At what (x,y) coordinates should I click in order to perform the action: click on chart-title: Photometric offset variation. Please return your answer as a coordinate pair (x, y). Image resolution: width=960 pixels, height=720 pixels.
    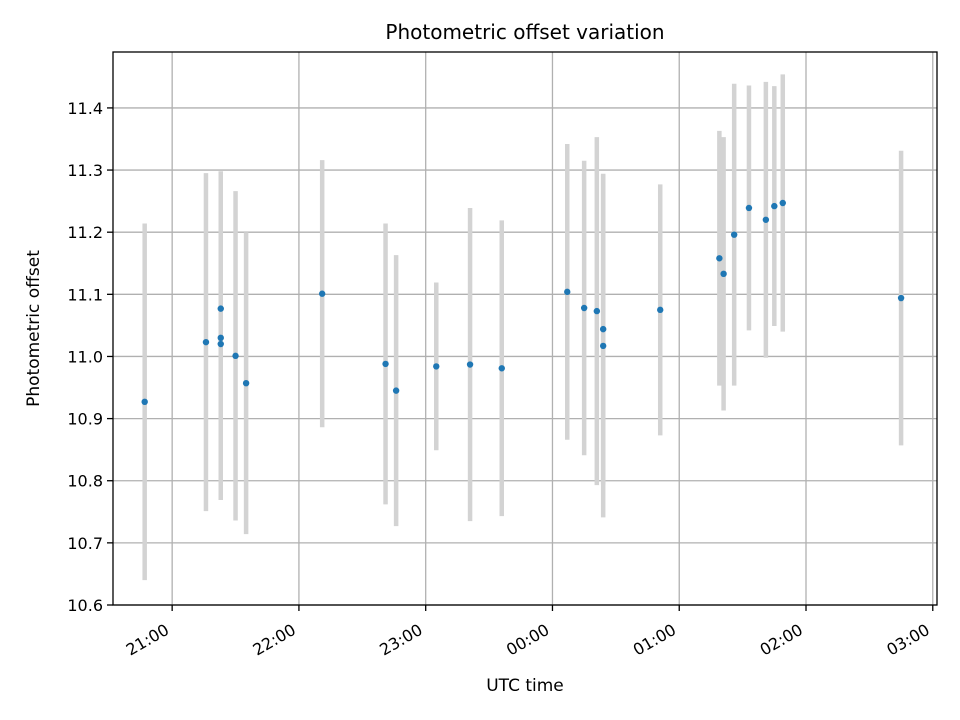
    Looking at the image, I should click on (524, 32).